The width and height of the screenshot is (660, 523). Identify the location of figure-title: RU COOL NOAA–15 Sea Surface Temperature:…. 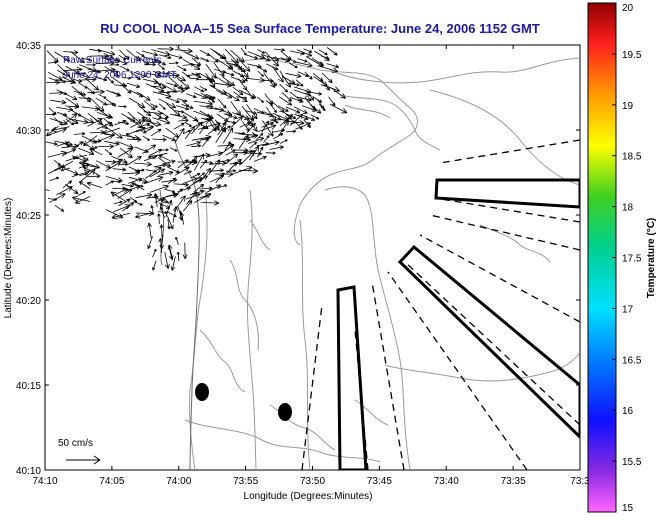
(320, 28).